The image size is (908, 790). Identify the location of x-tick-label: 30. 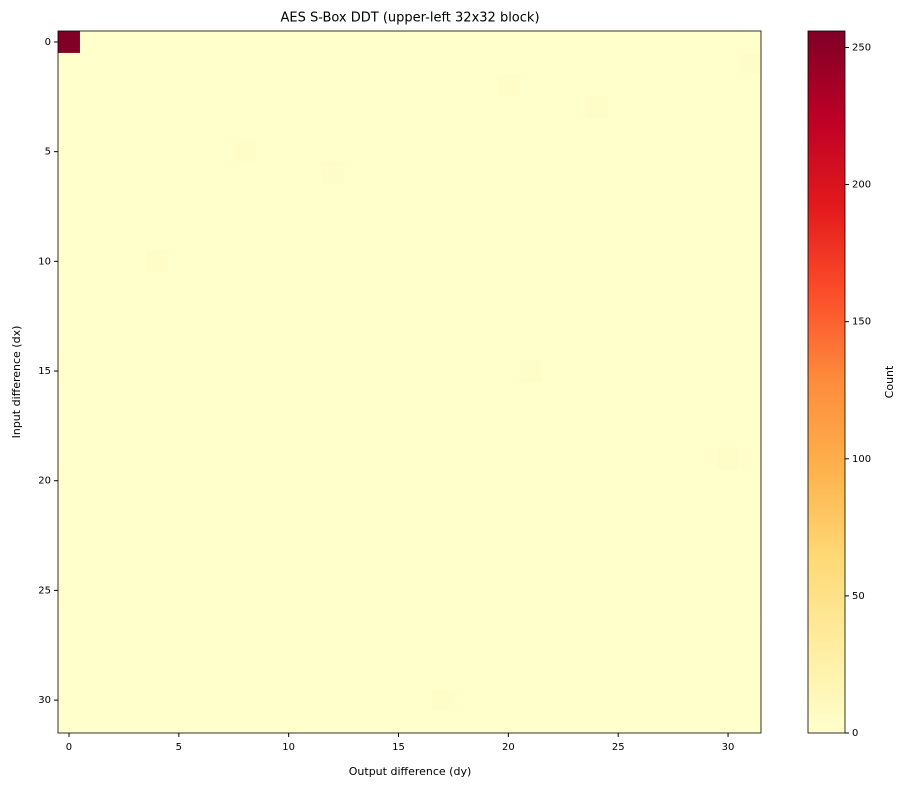
(728, 747).